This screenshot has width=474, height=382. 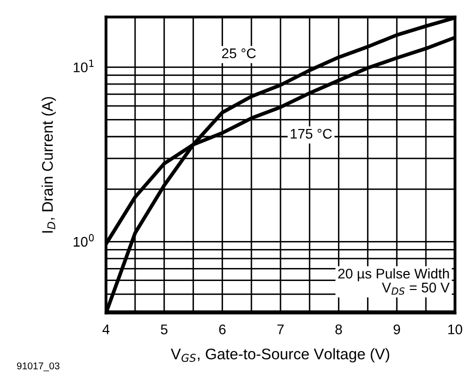 I want to click on x-axis-title: V$_{GS}$, Gate-to-Source Voltage (V), so click(x=280, y=355).